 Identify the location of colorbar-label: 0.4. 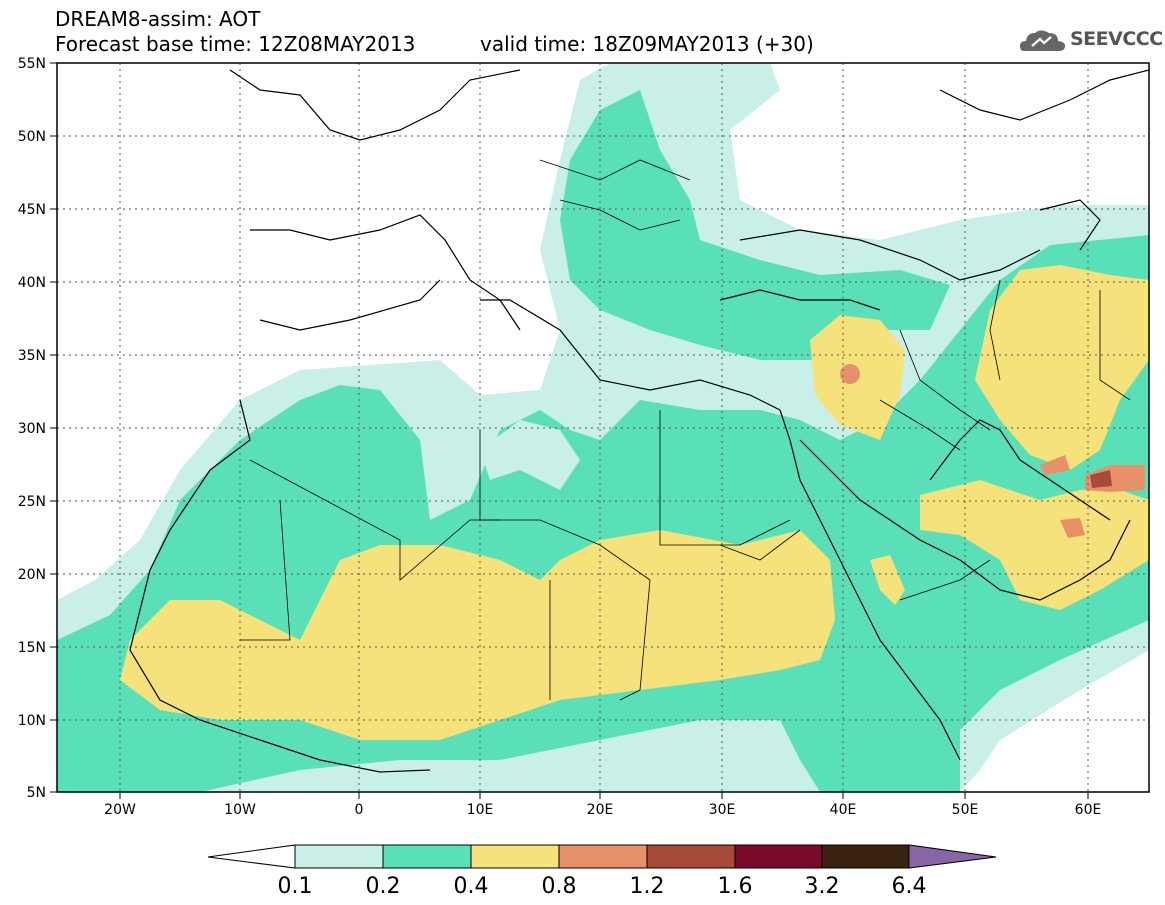
(471, 886).